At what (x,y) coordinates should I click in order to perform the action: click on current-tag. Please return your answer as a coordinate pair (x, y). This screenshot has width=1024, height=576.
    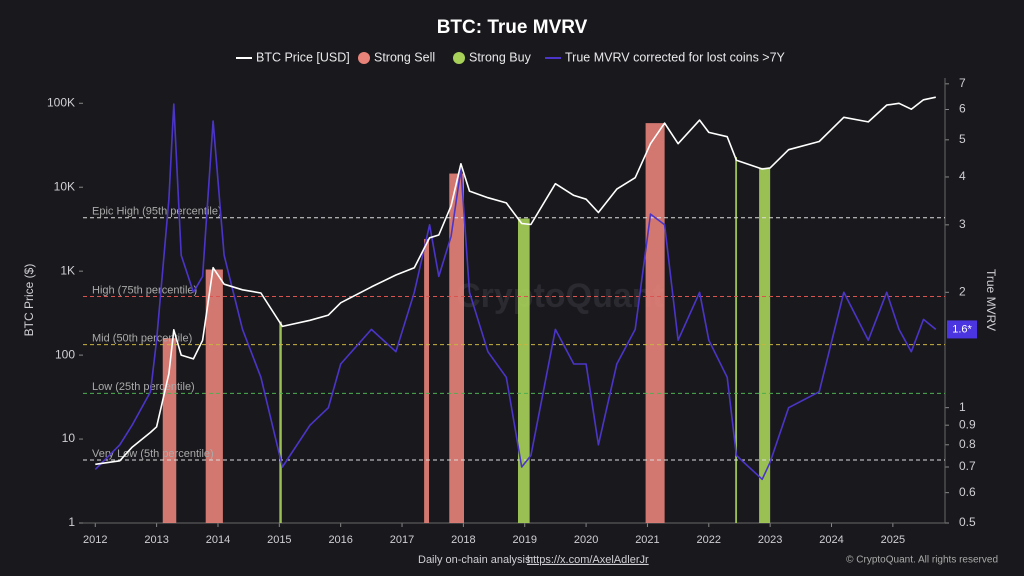
    Looking at the image, I should click on (962, 329).